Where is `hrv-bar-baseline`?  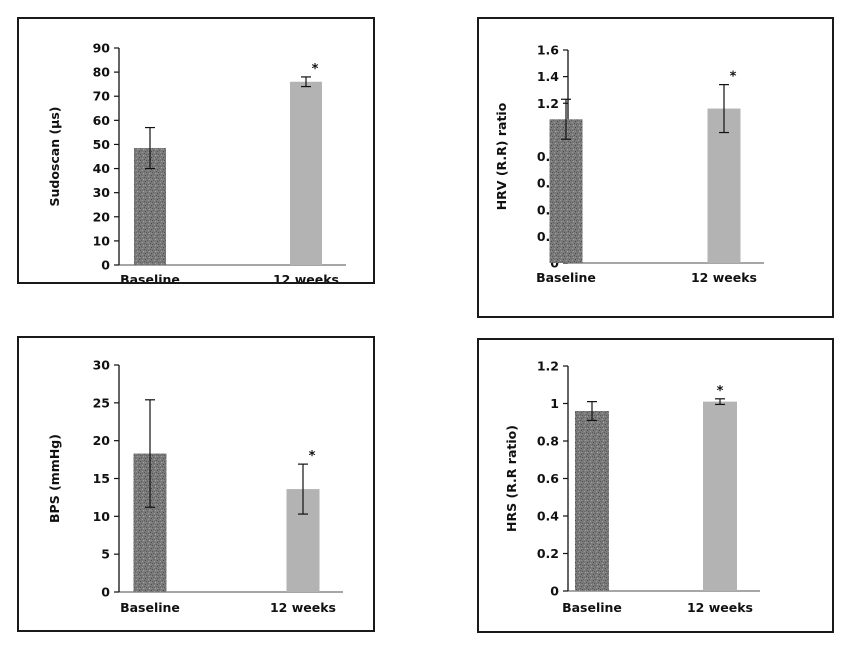
hrv-bar-baseline is located at coordinates (566, 191).